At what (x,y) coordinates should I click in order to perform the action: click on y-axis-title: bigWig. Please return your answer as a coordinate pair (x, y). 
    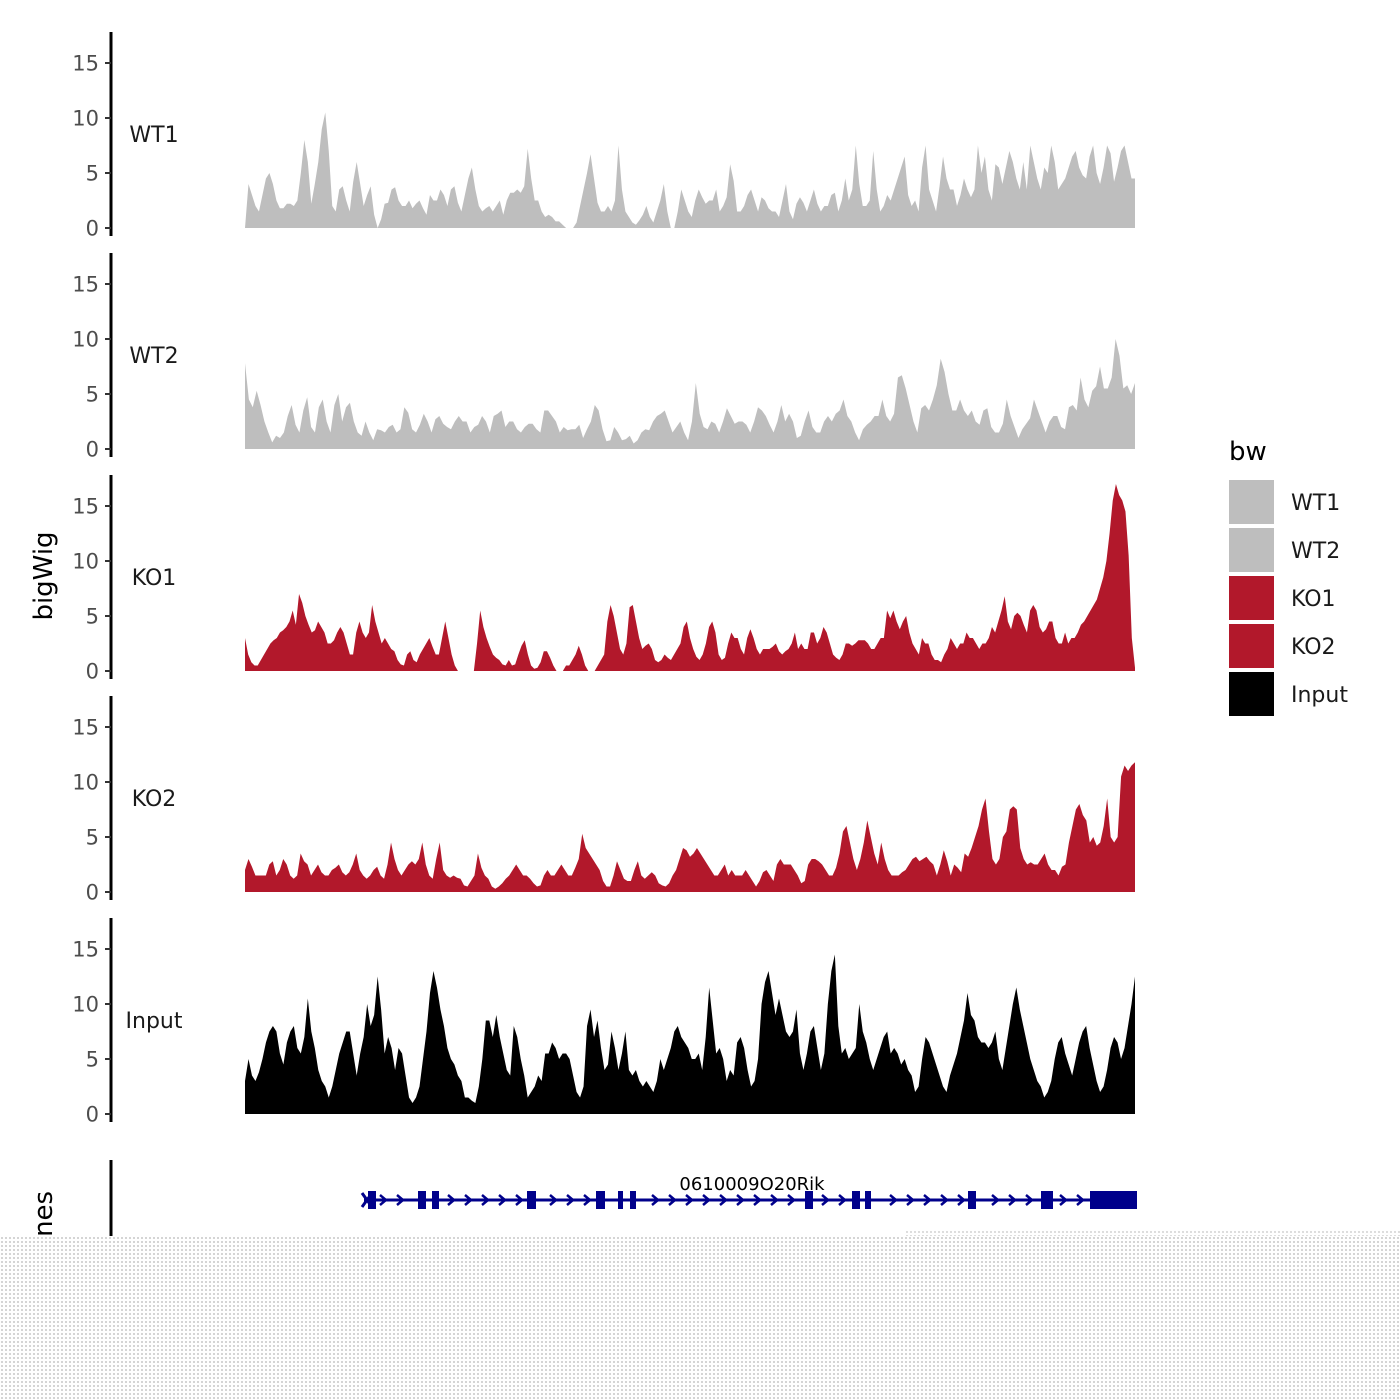
    Looking at the image, I should click on (44, 575).